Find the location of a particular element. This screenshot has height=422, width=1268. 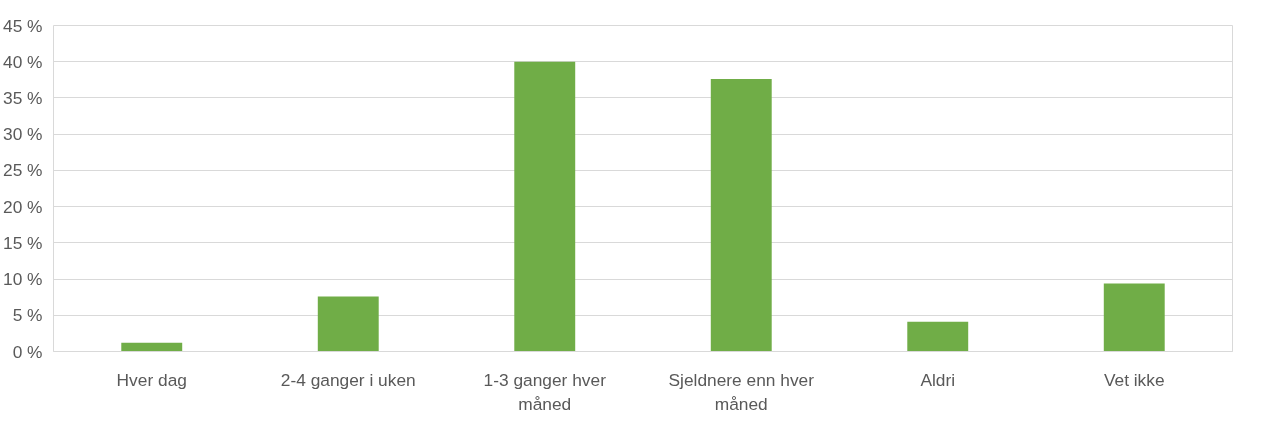

y-tick-label: 40 % is located at coordinates (23, 61).